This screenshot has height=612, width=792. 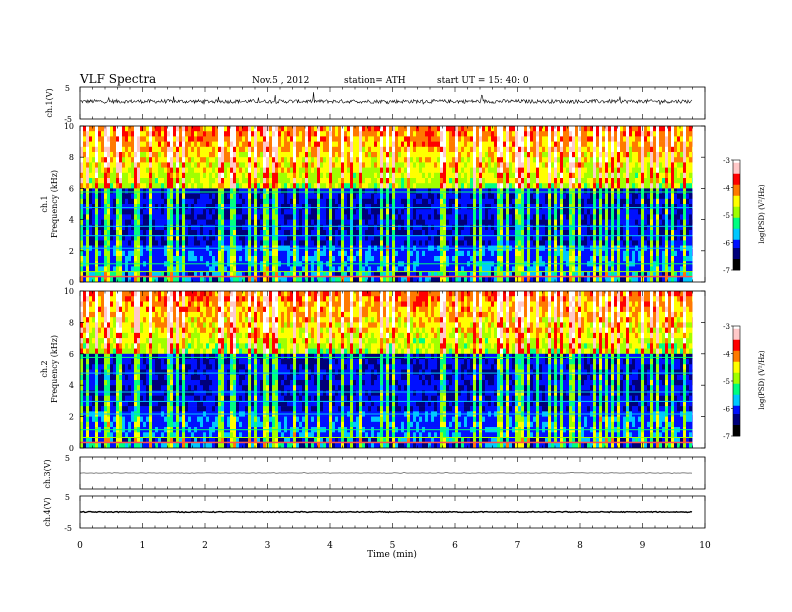 I want to click on time-tick-label: 3, so click(x=268, y=546).